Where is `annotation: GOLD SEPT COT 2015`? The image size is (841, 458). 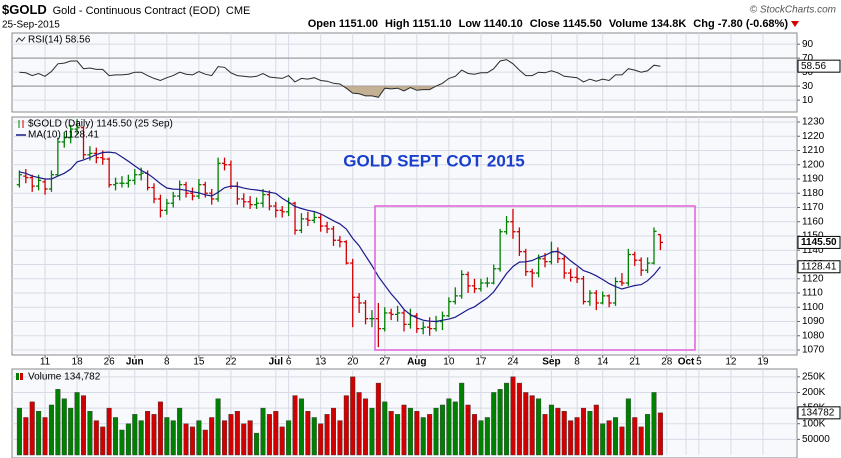 annotation: GOLD SEPT COT 2015 is located at coordinates (433, 160).